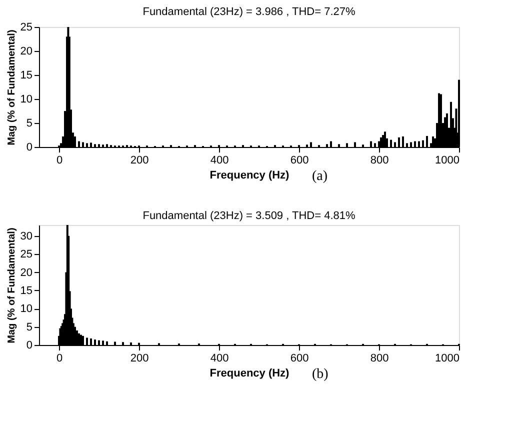 This screenshot has height=442, width=530. What do you see at coordinates (320, 176) in the screenshot?
I see `text: (a)` at bounding box center [320, 176].